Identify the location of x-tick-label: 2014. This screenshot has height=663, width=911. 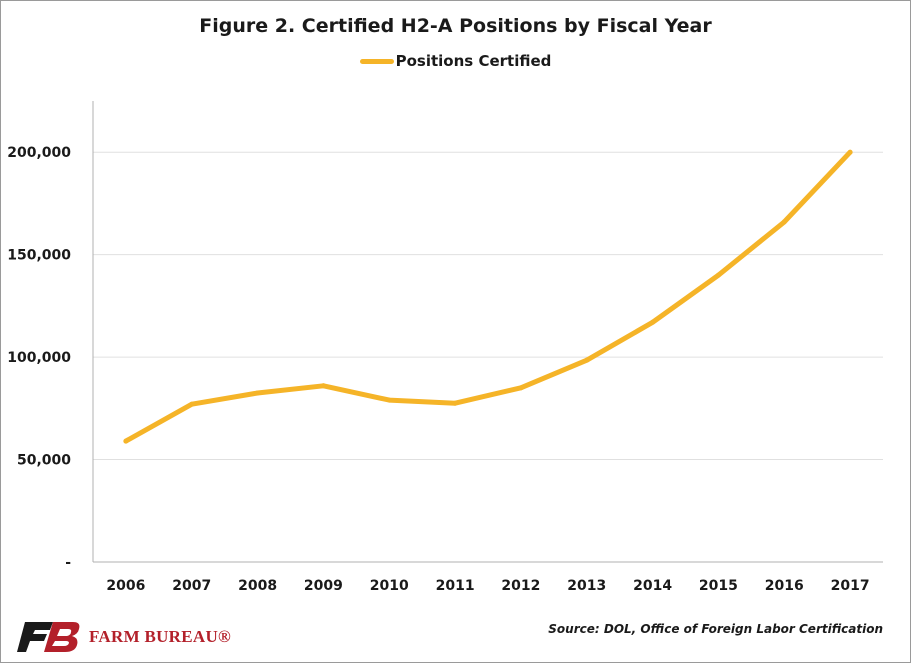
(652, 586).